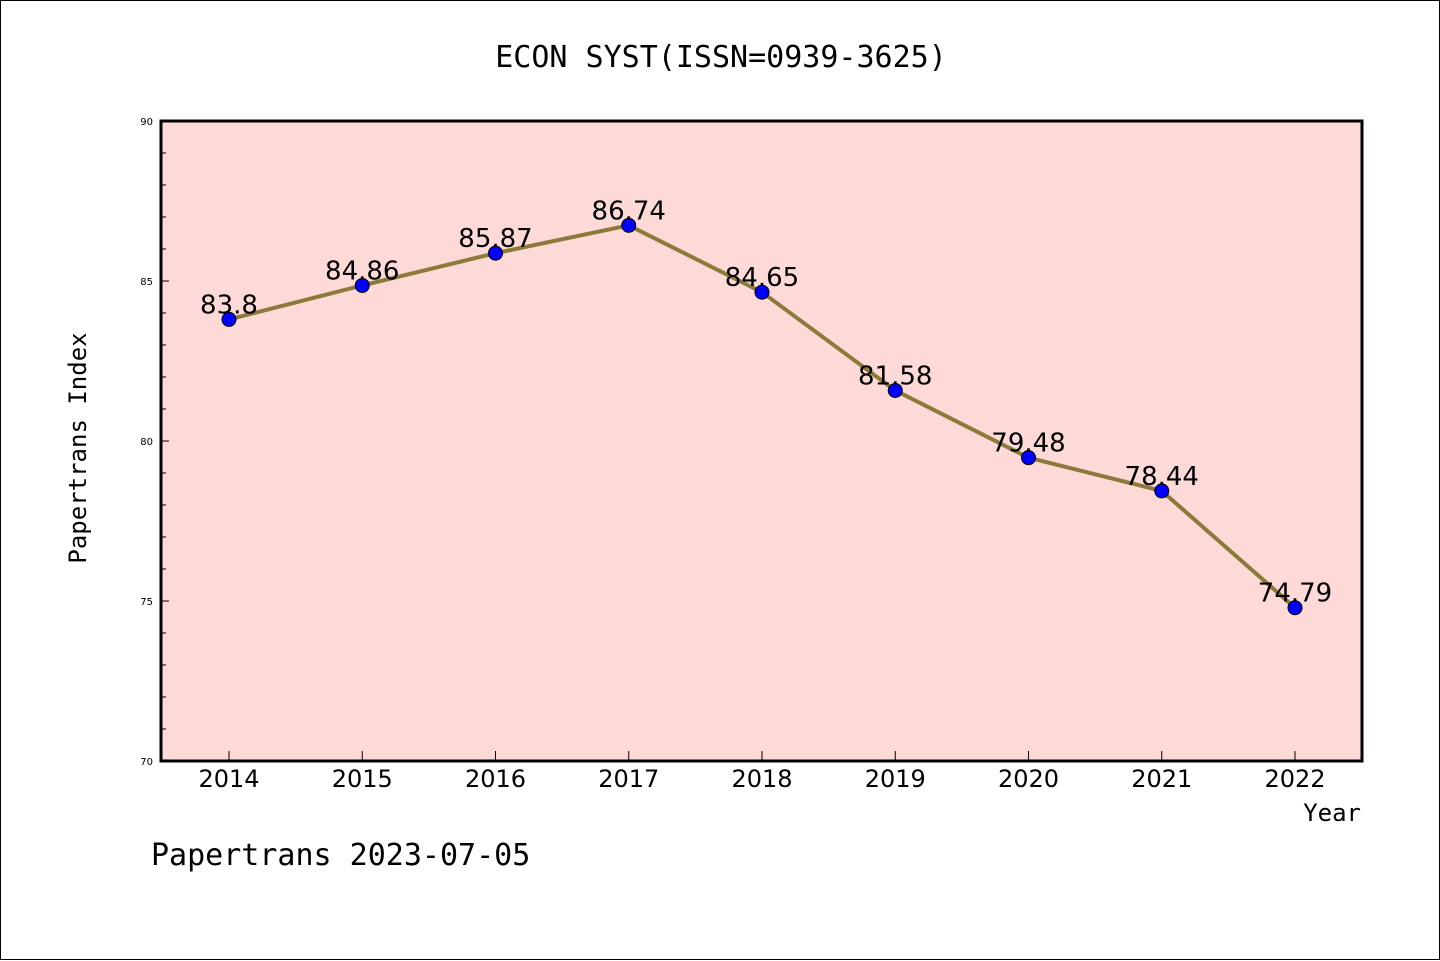 The height and width of the screenshot is (961, 1440). What do you see at coordinates (1294, 779) in the screenshot?
I see `x-tick-label: 2022` at bounding box center [1294, 779].